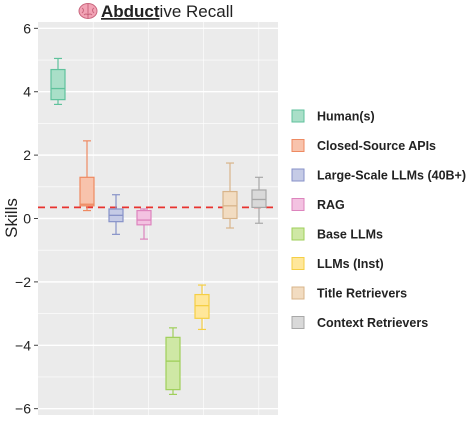 This screenshot has height=426, width=474. I want to click on box-large-scale-llms-40b-, so click(116, 214).